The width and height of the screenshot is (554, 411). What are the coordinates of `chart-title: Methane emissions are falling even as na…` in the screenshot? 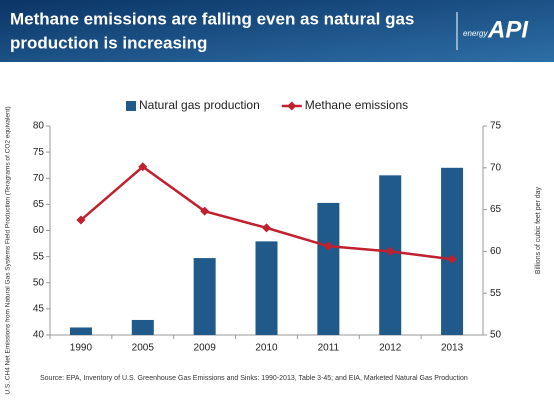 It's located at (212, 18).